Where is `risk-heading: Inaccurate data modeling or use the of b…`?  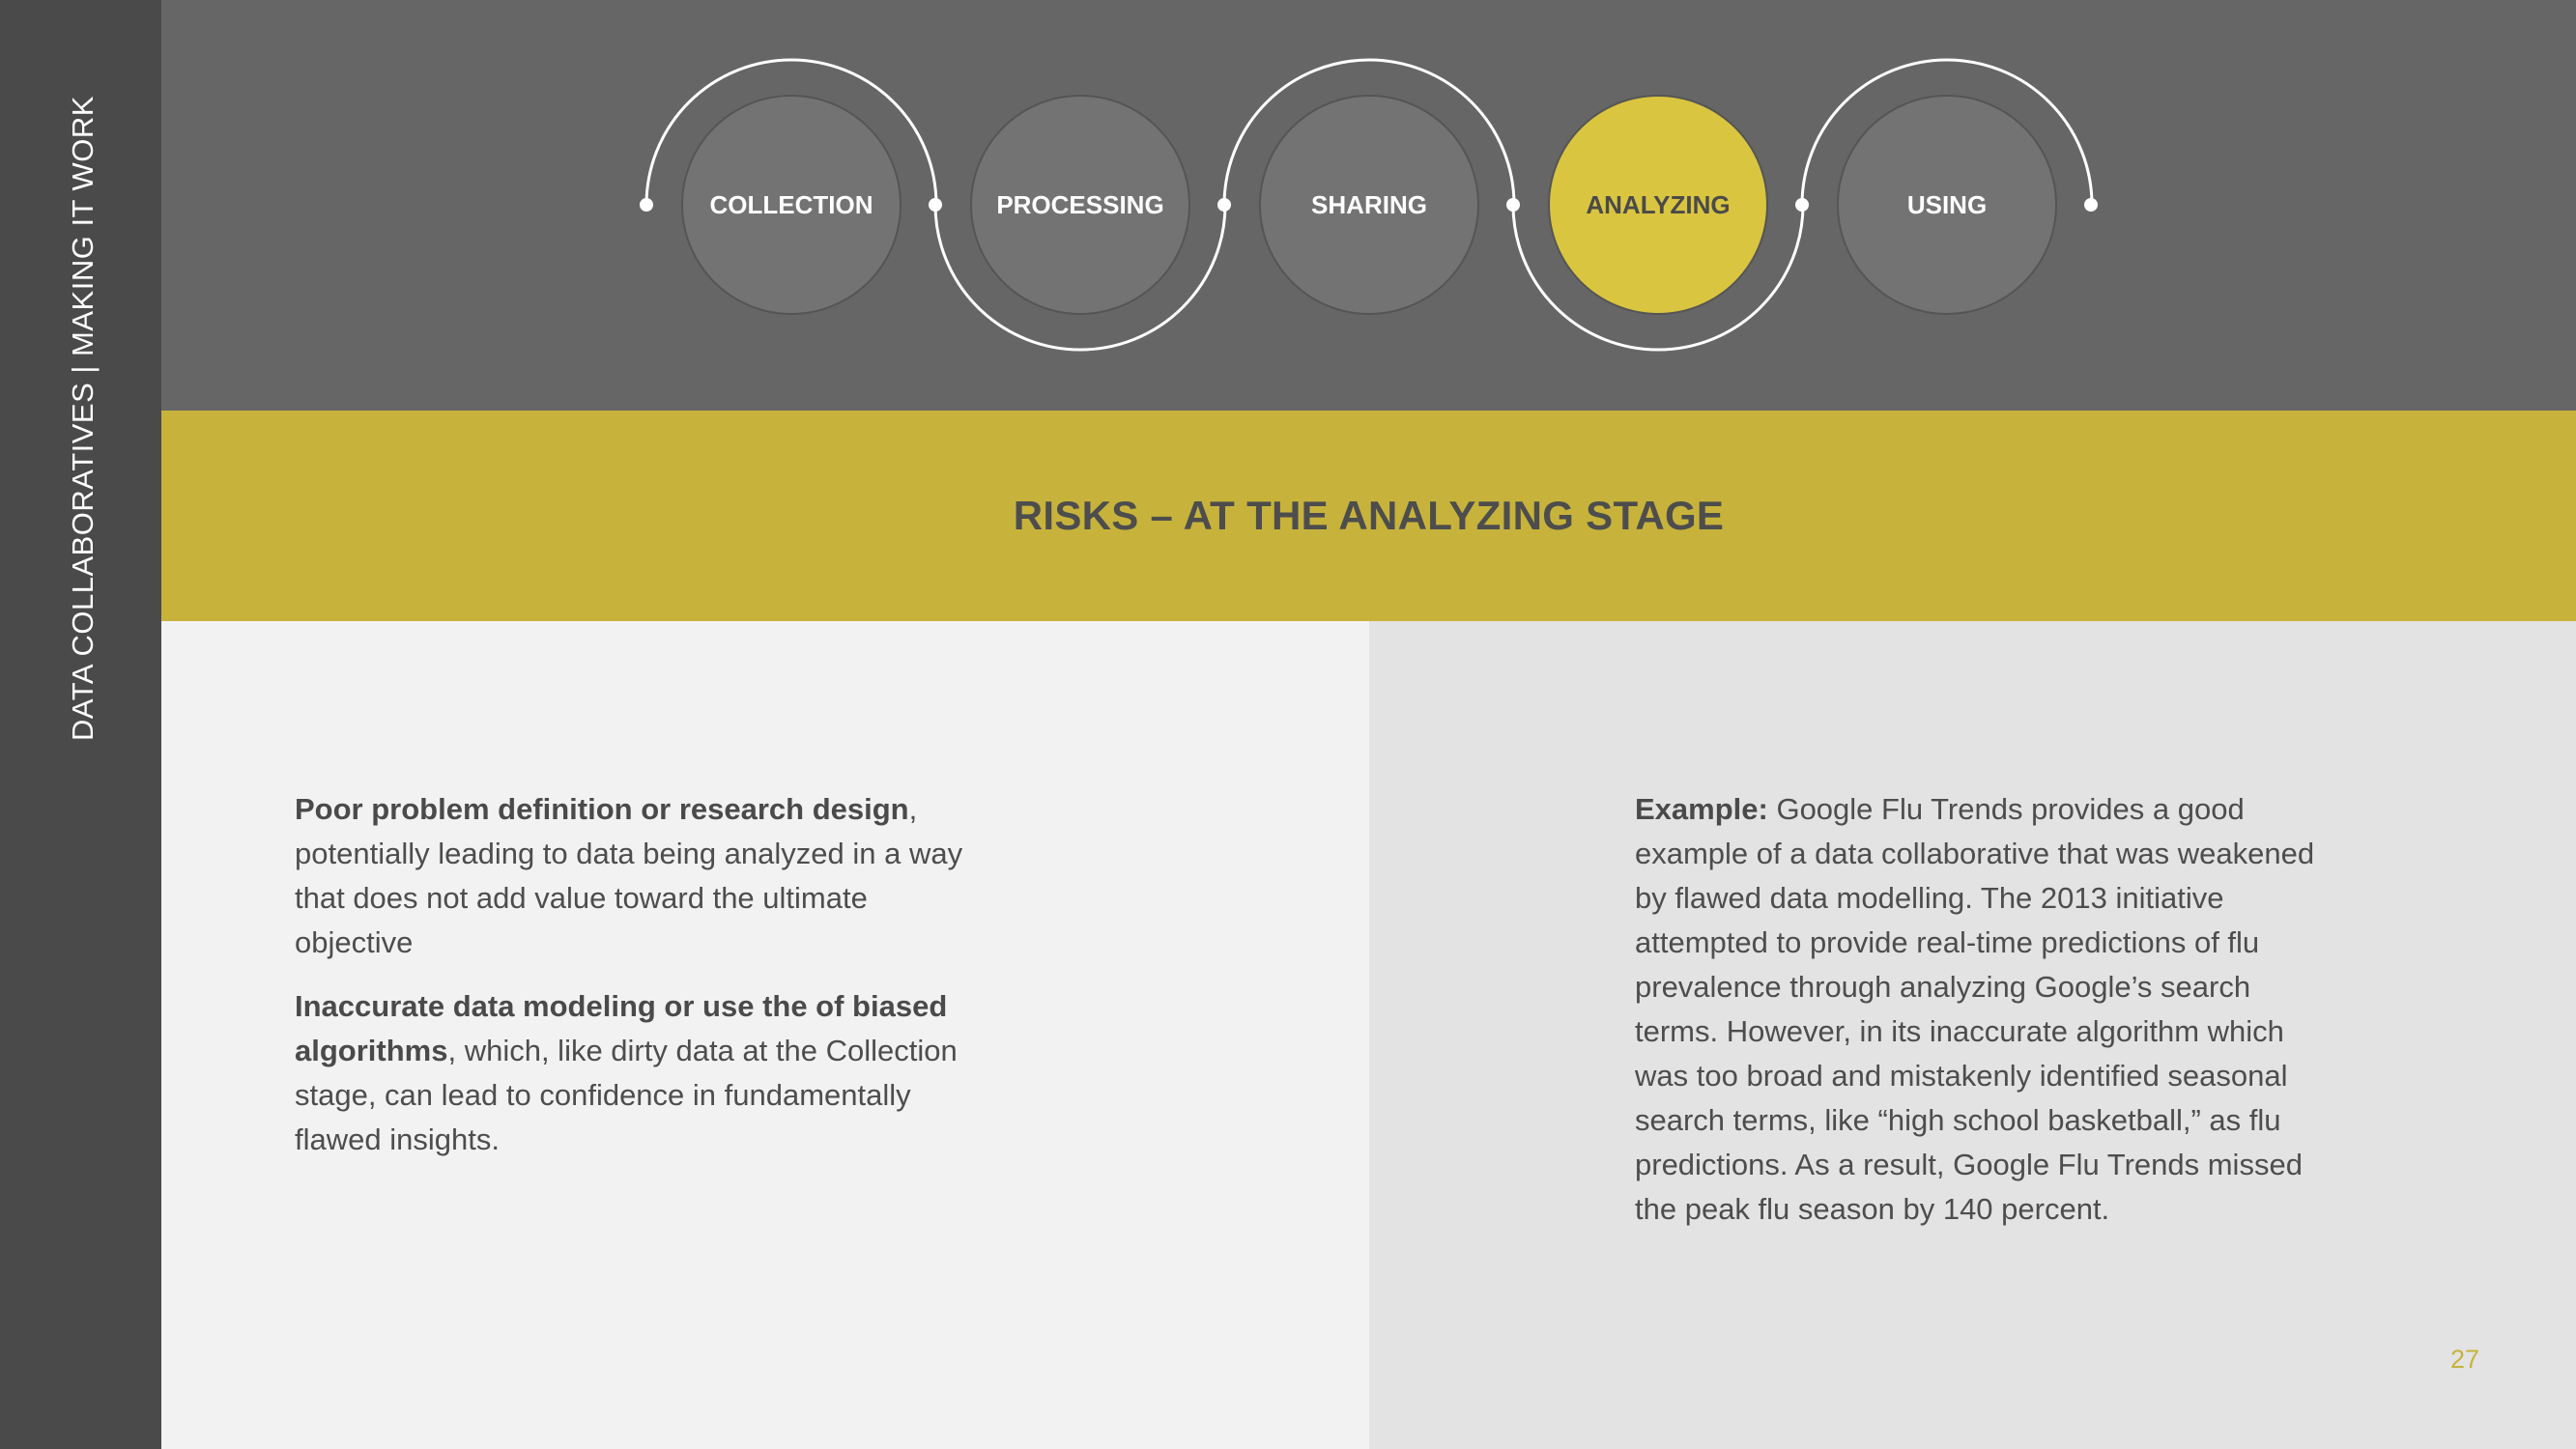 risk-heading: Inaccurate data modeling or use the of b… is located at coordinates (622, 1028).